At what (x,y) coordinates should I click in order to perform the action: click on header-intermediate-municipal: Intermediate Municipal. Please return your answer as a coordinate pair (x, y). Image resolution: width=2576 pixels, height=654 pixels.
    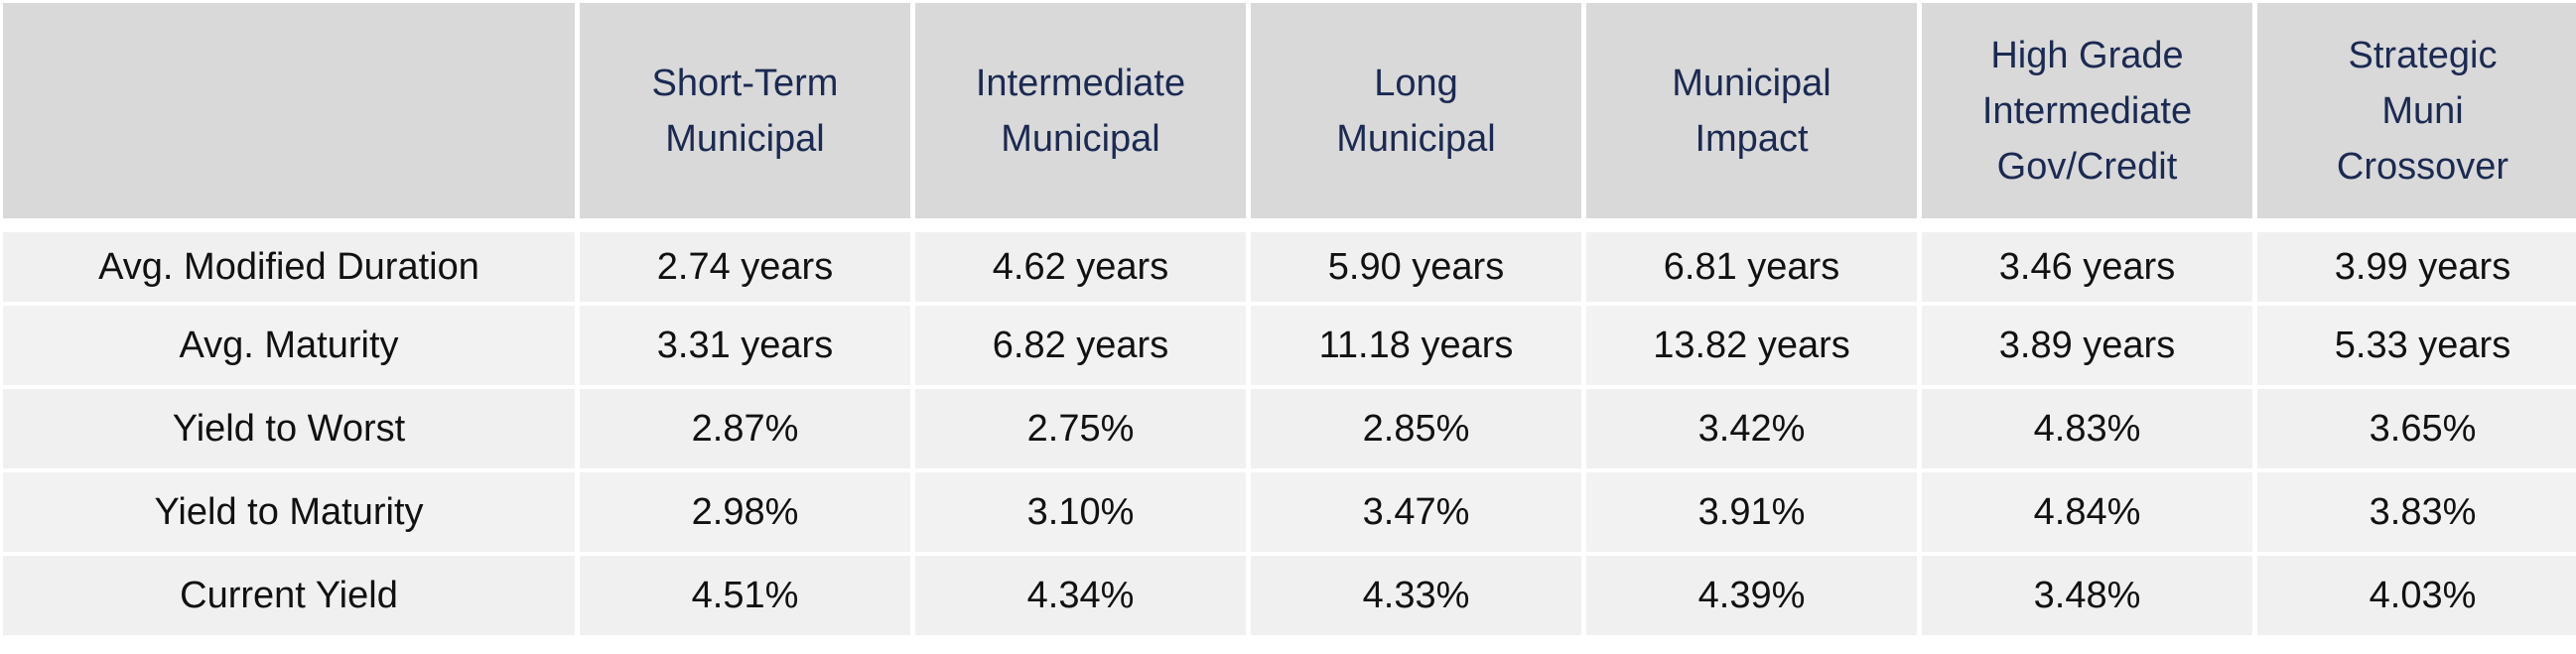
    Looking at the image, I should click on (1080, 110).